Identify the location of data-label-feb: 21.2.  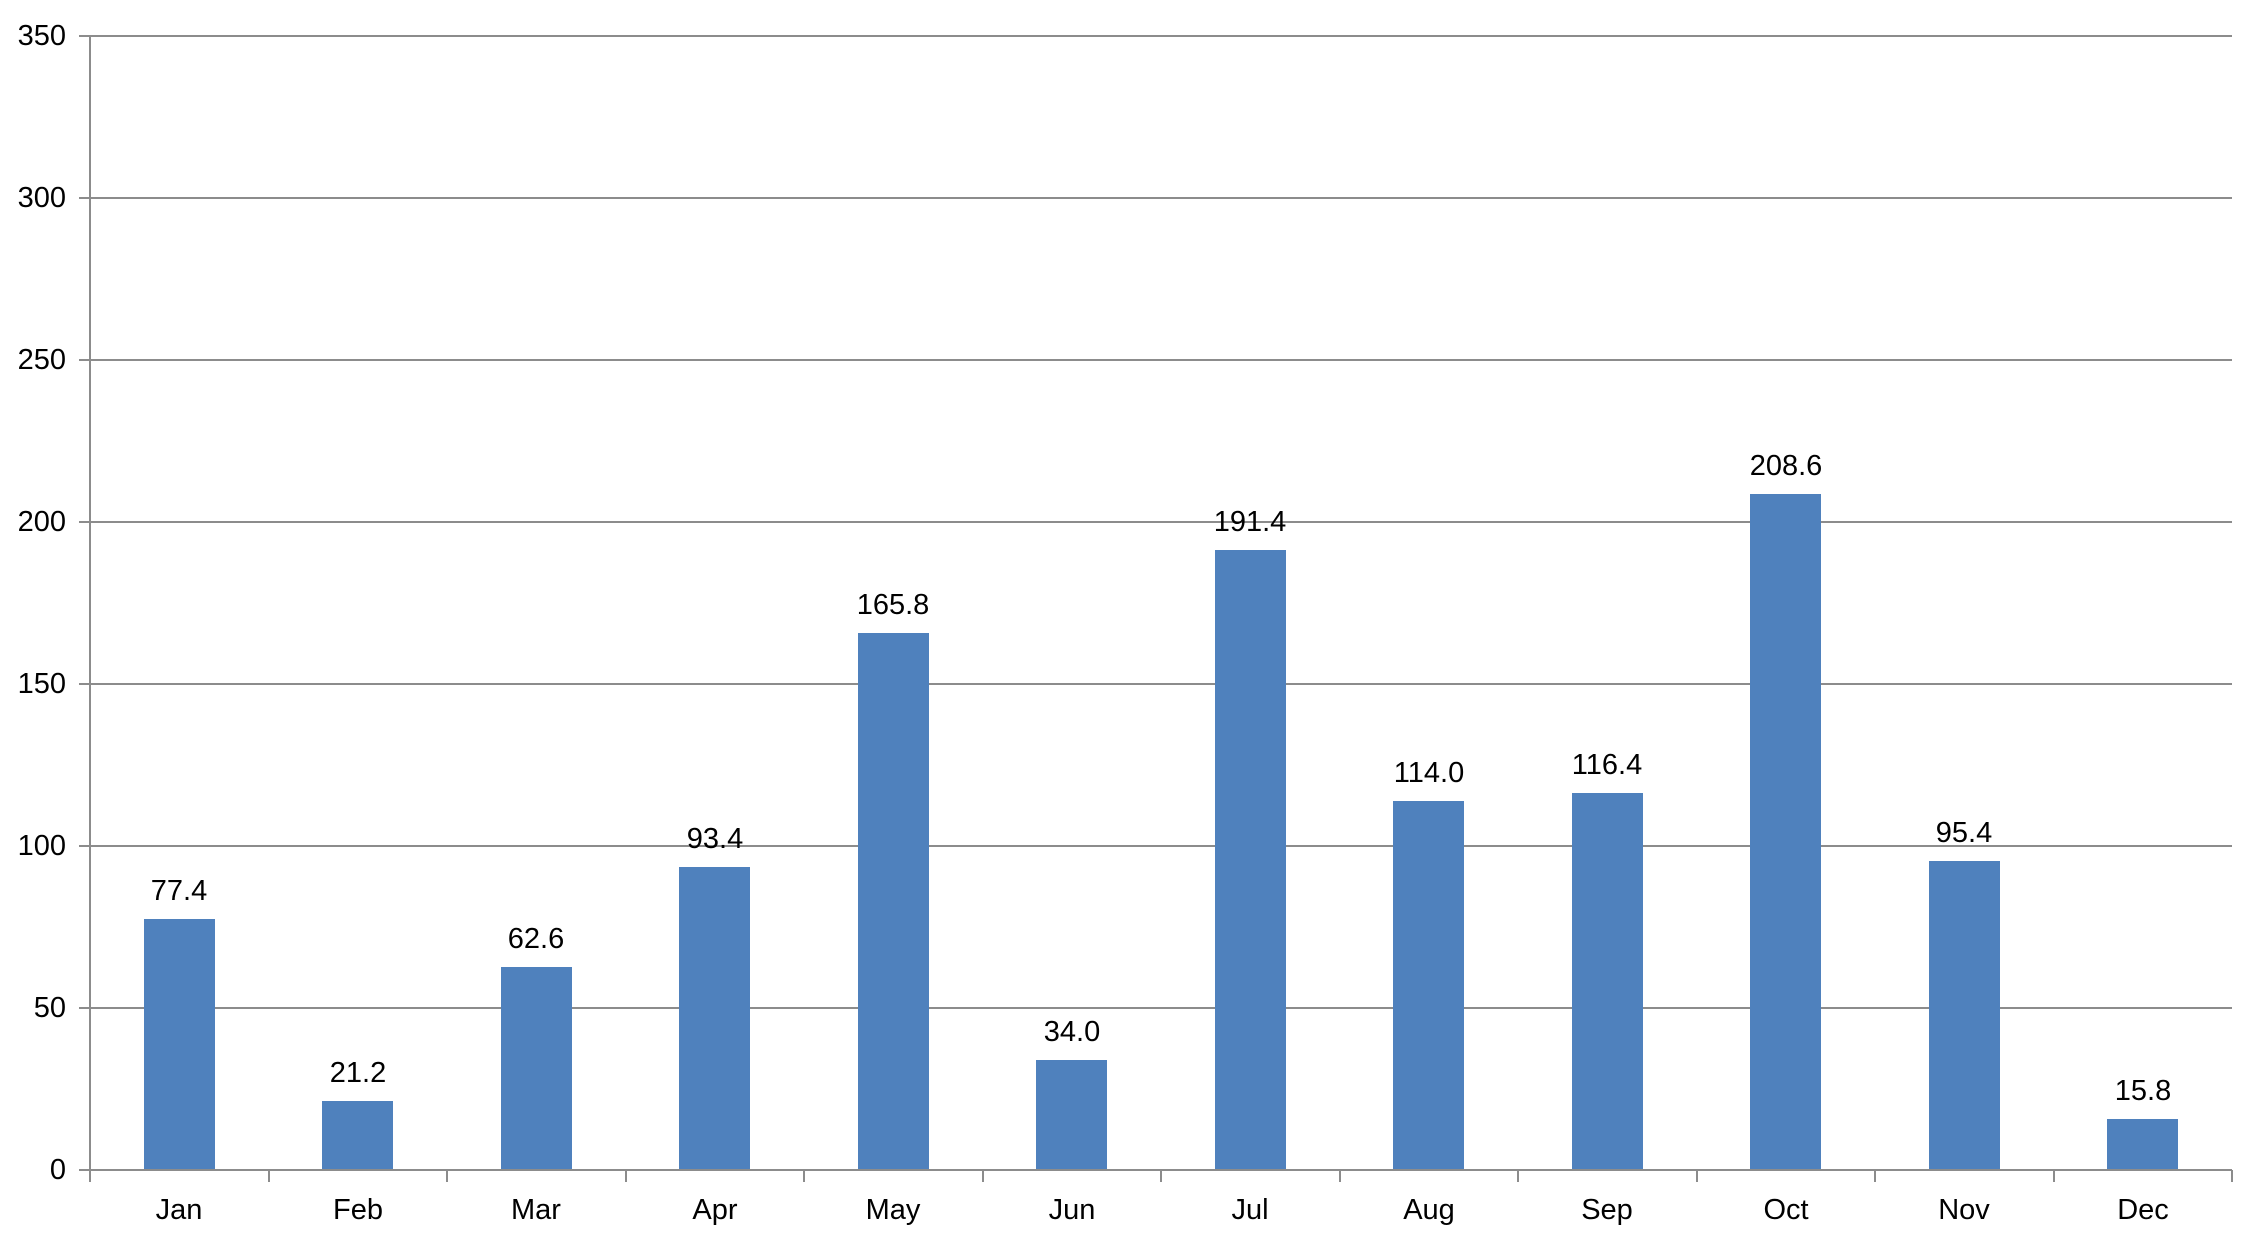
(358, 1073).